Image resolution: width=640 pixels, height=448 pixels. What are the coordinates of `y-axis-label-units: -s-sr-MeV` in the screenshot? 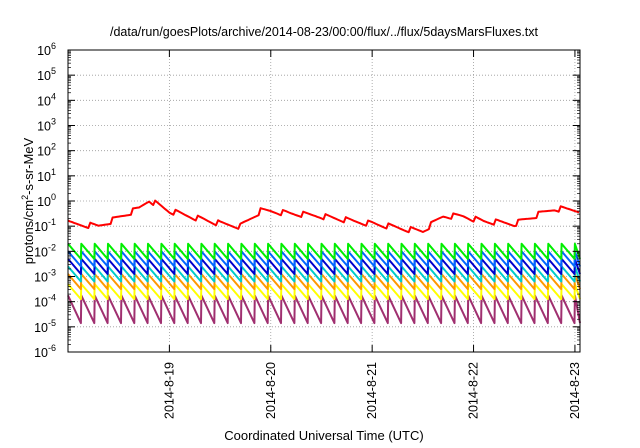 It's located at (28, 165).